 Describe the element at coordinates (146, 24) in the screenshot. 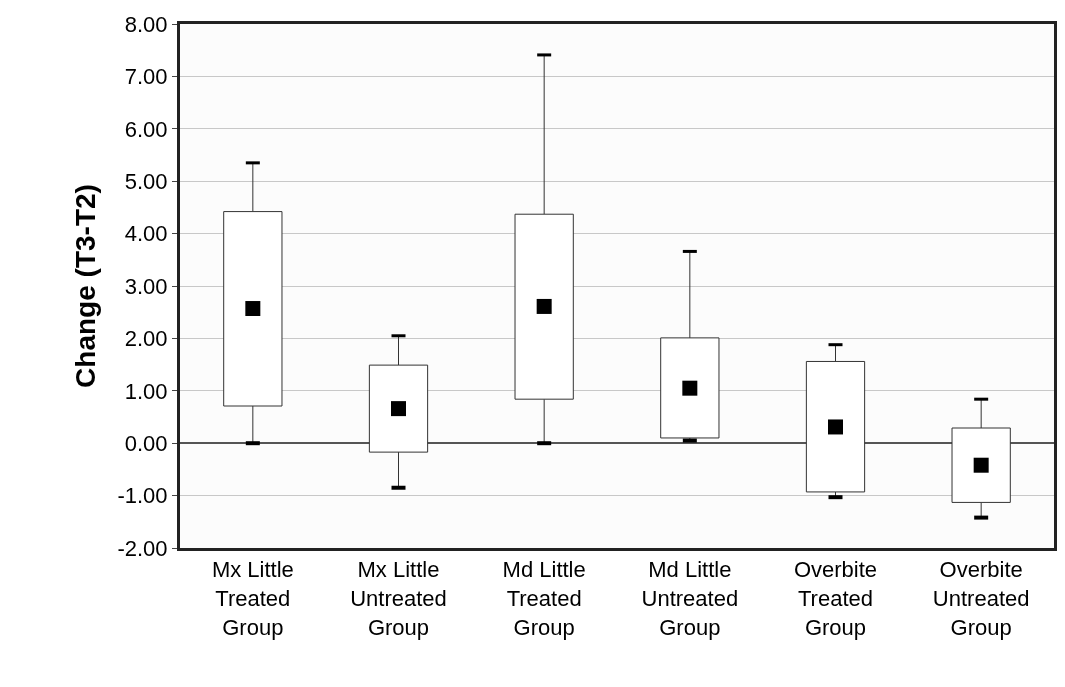

I see `y-tick-label: 8.00` at that location.